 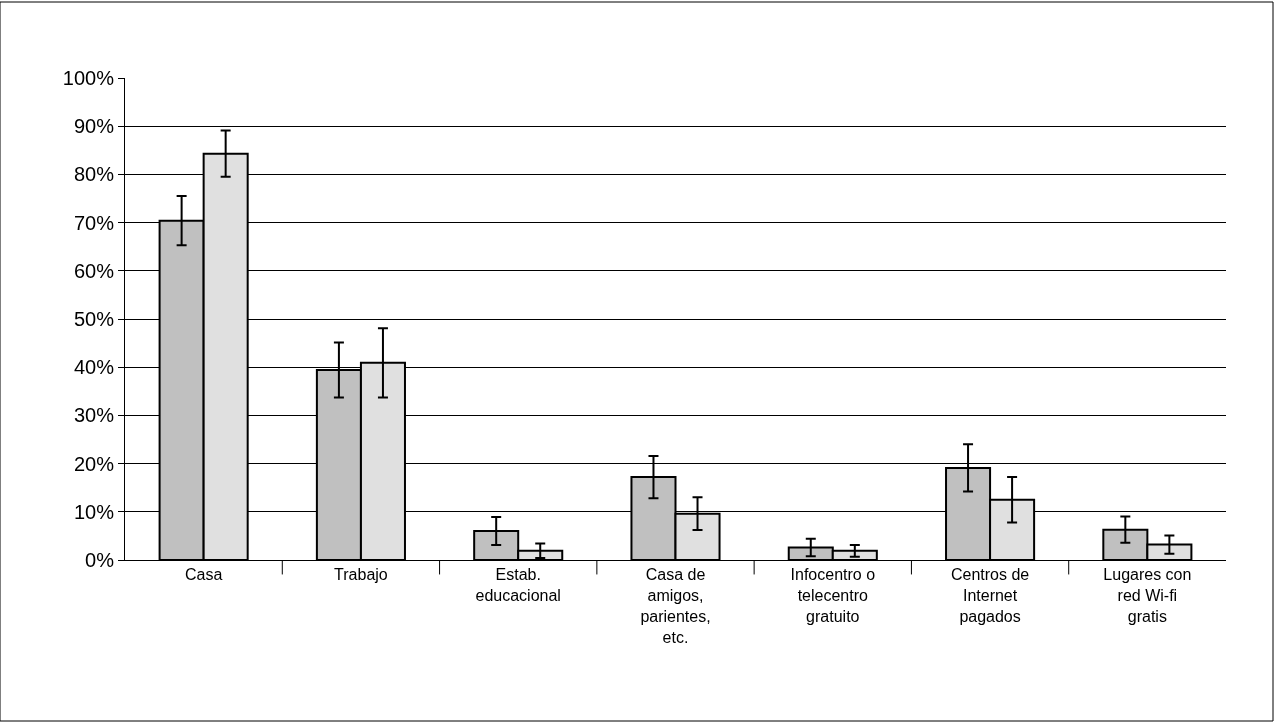 What do you see at coordinates (94, 319) in the screenshot?
I see `y-tick-label: 50%` at bounding box center [94, 319].